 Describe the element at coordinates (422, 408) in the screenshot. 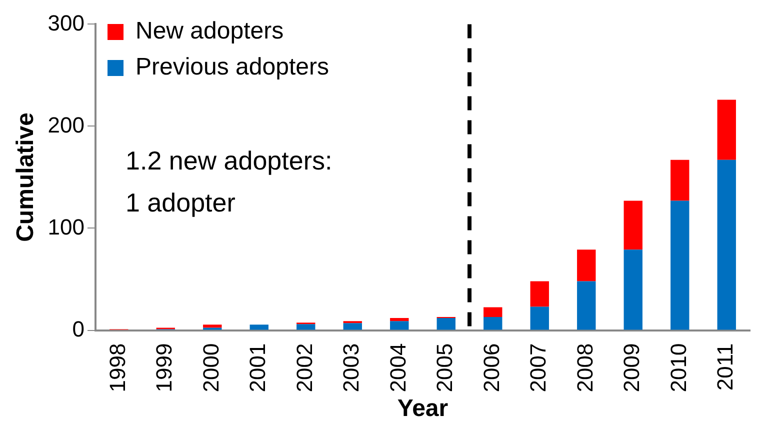

I see `x-axis-title: Year` at that location.